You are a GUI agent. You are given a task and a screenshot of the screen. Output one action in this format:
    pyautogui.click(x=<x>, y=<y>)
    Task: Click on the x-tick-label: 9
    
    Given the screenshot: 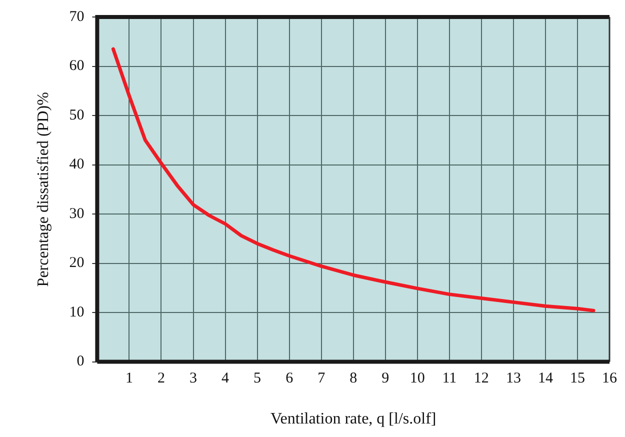 What is the action you would take?
    pyautogui.click(x=386, y=378)
    